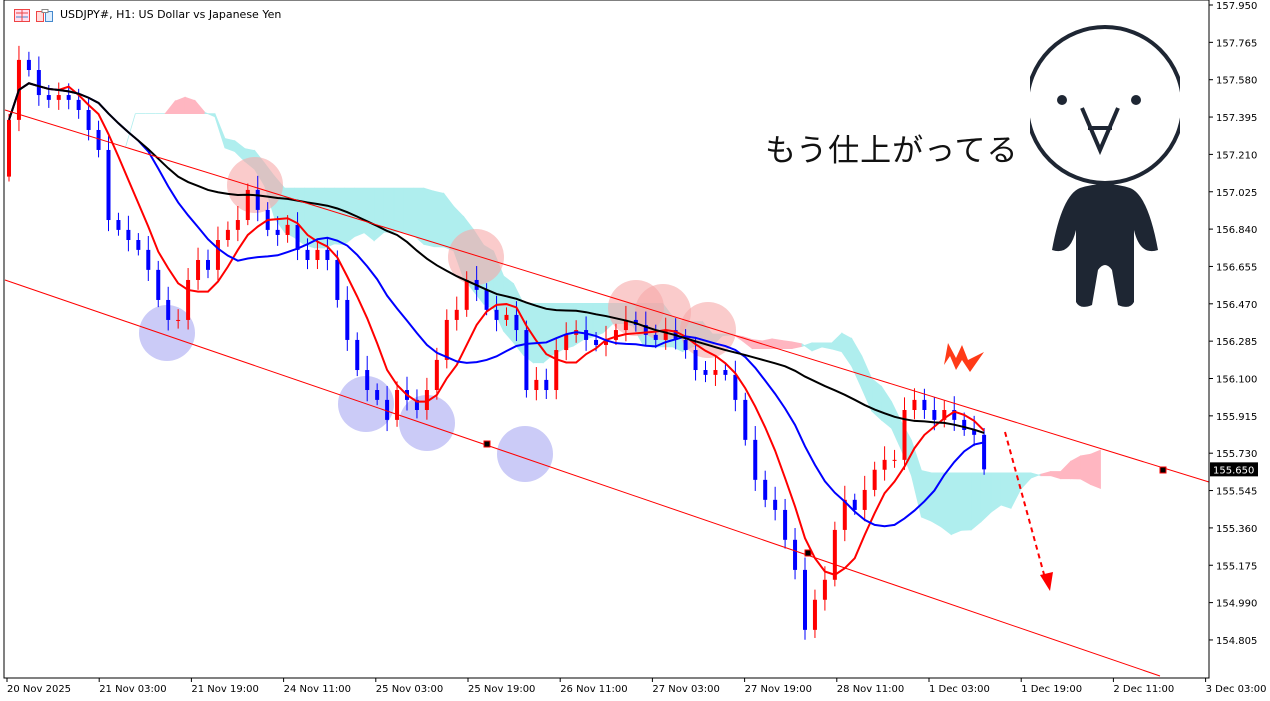 This screenshot has height=701, width=1270. I want to click on price-tick-label: 154.990, so click(1236, 604).